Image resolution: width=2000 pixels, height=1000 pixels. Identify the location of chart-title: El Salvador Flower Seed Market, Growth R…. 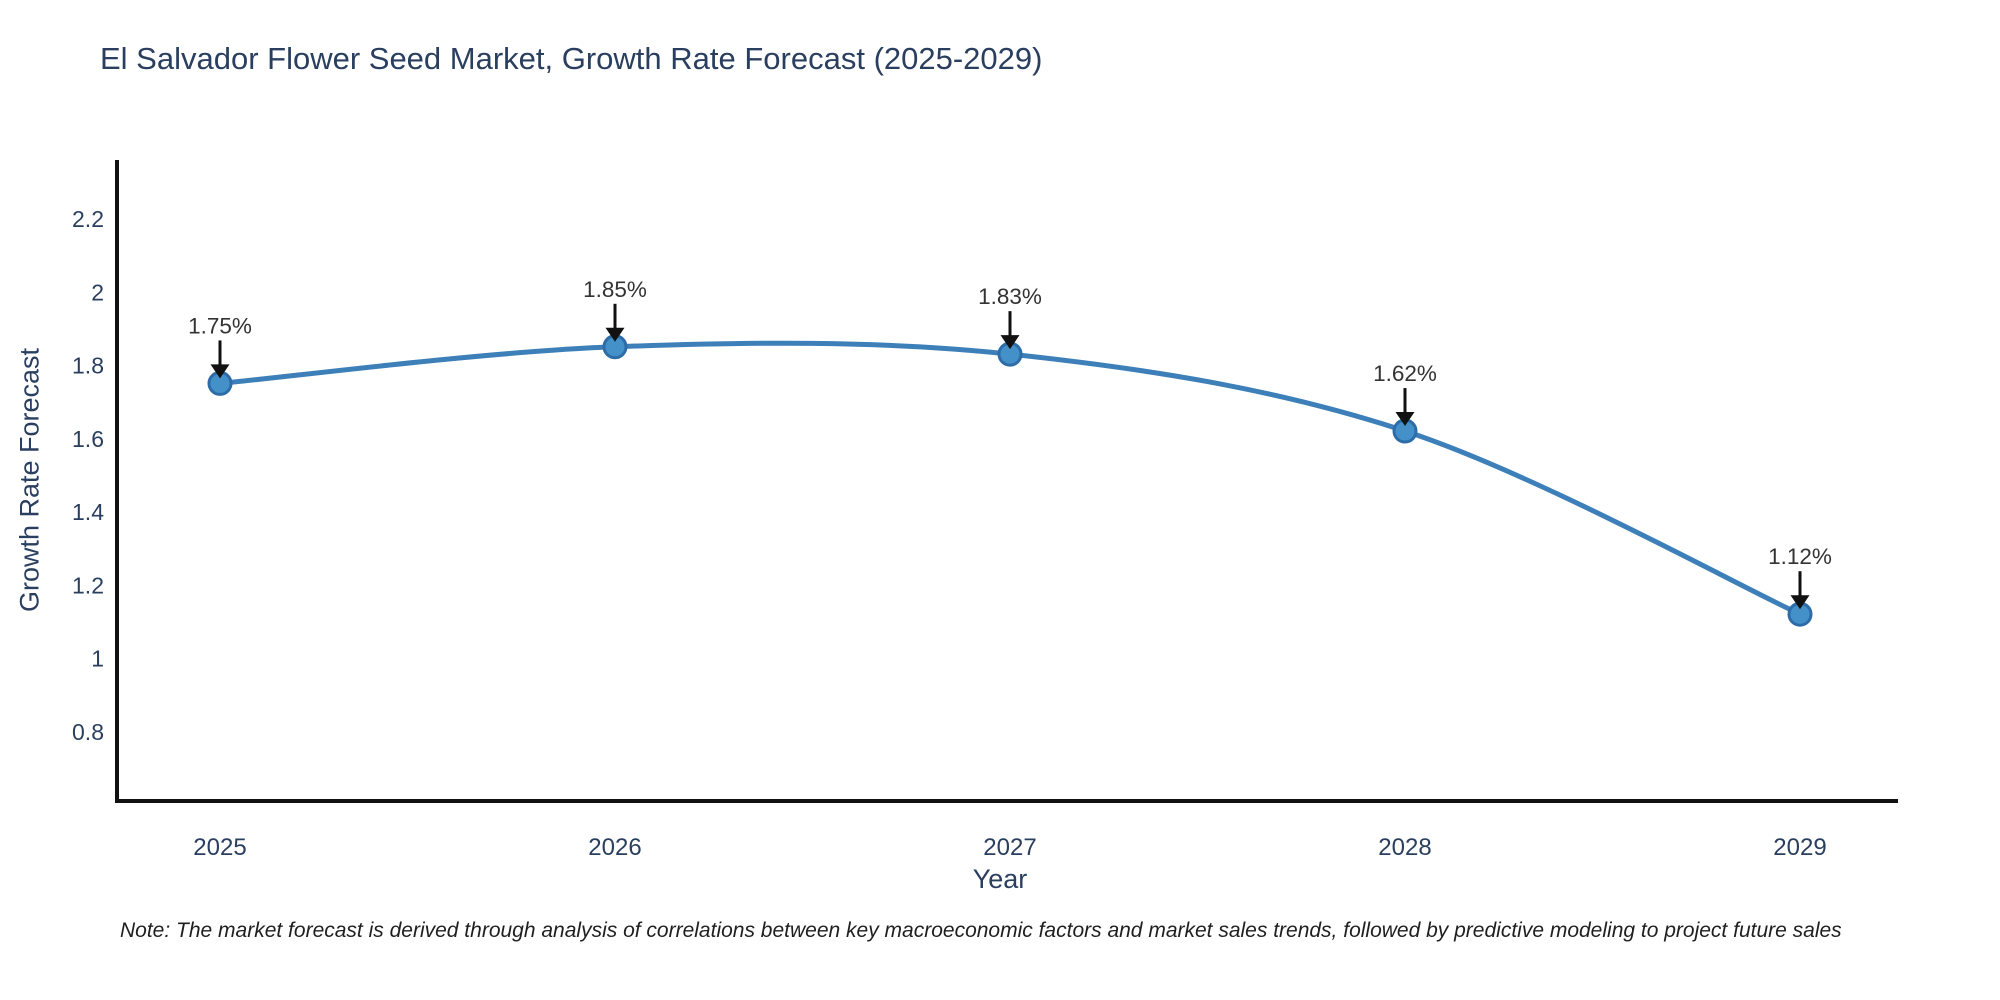
(571, 58).